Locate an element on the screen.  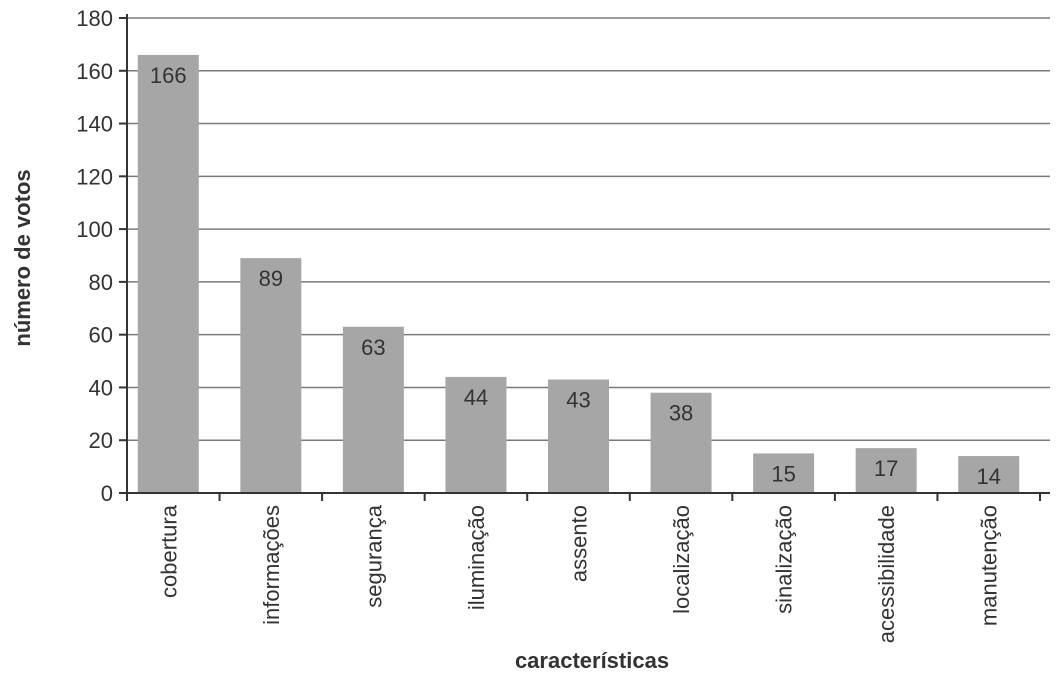
bar-sinalização is located at coordinates (784, 473).